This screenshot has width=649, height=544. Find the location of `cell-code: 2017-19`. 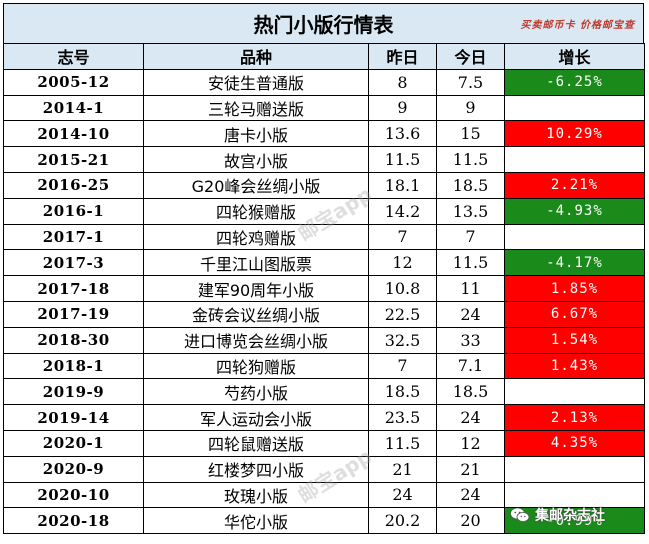

cell-code: 2017-19 is located at coordinates (73, 314).